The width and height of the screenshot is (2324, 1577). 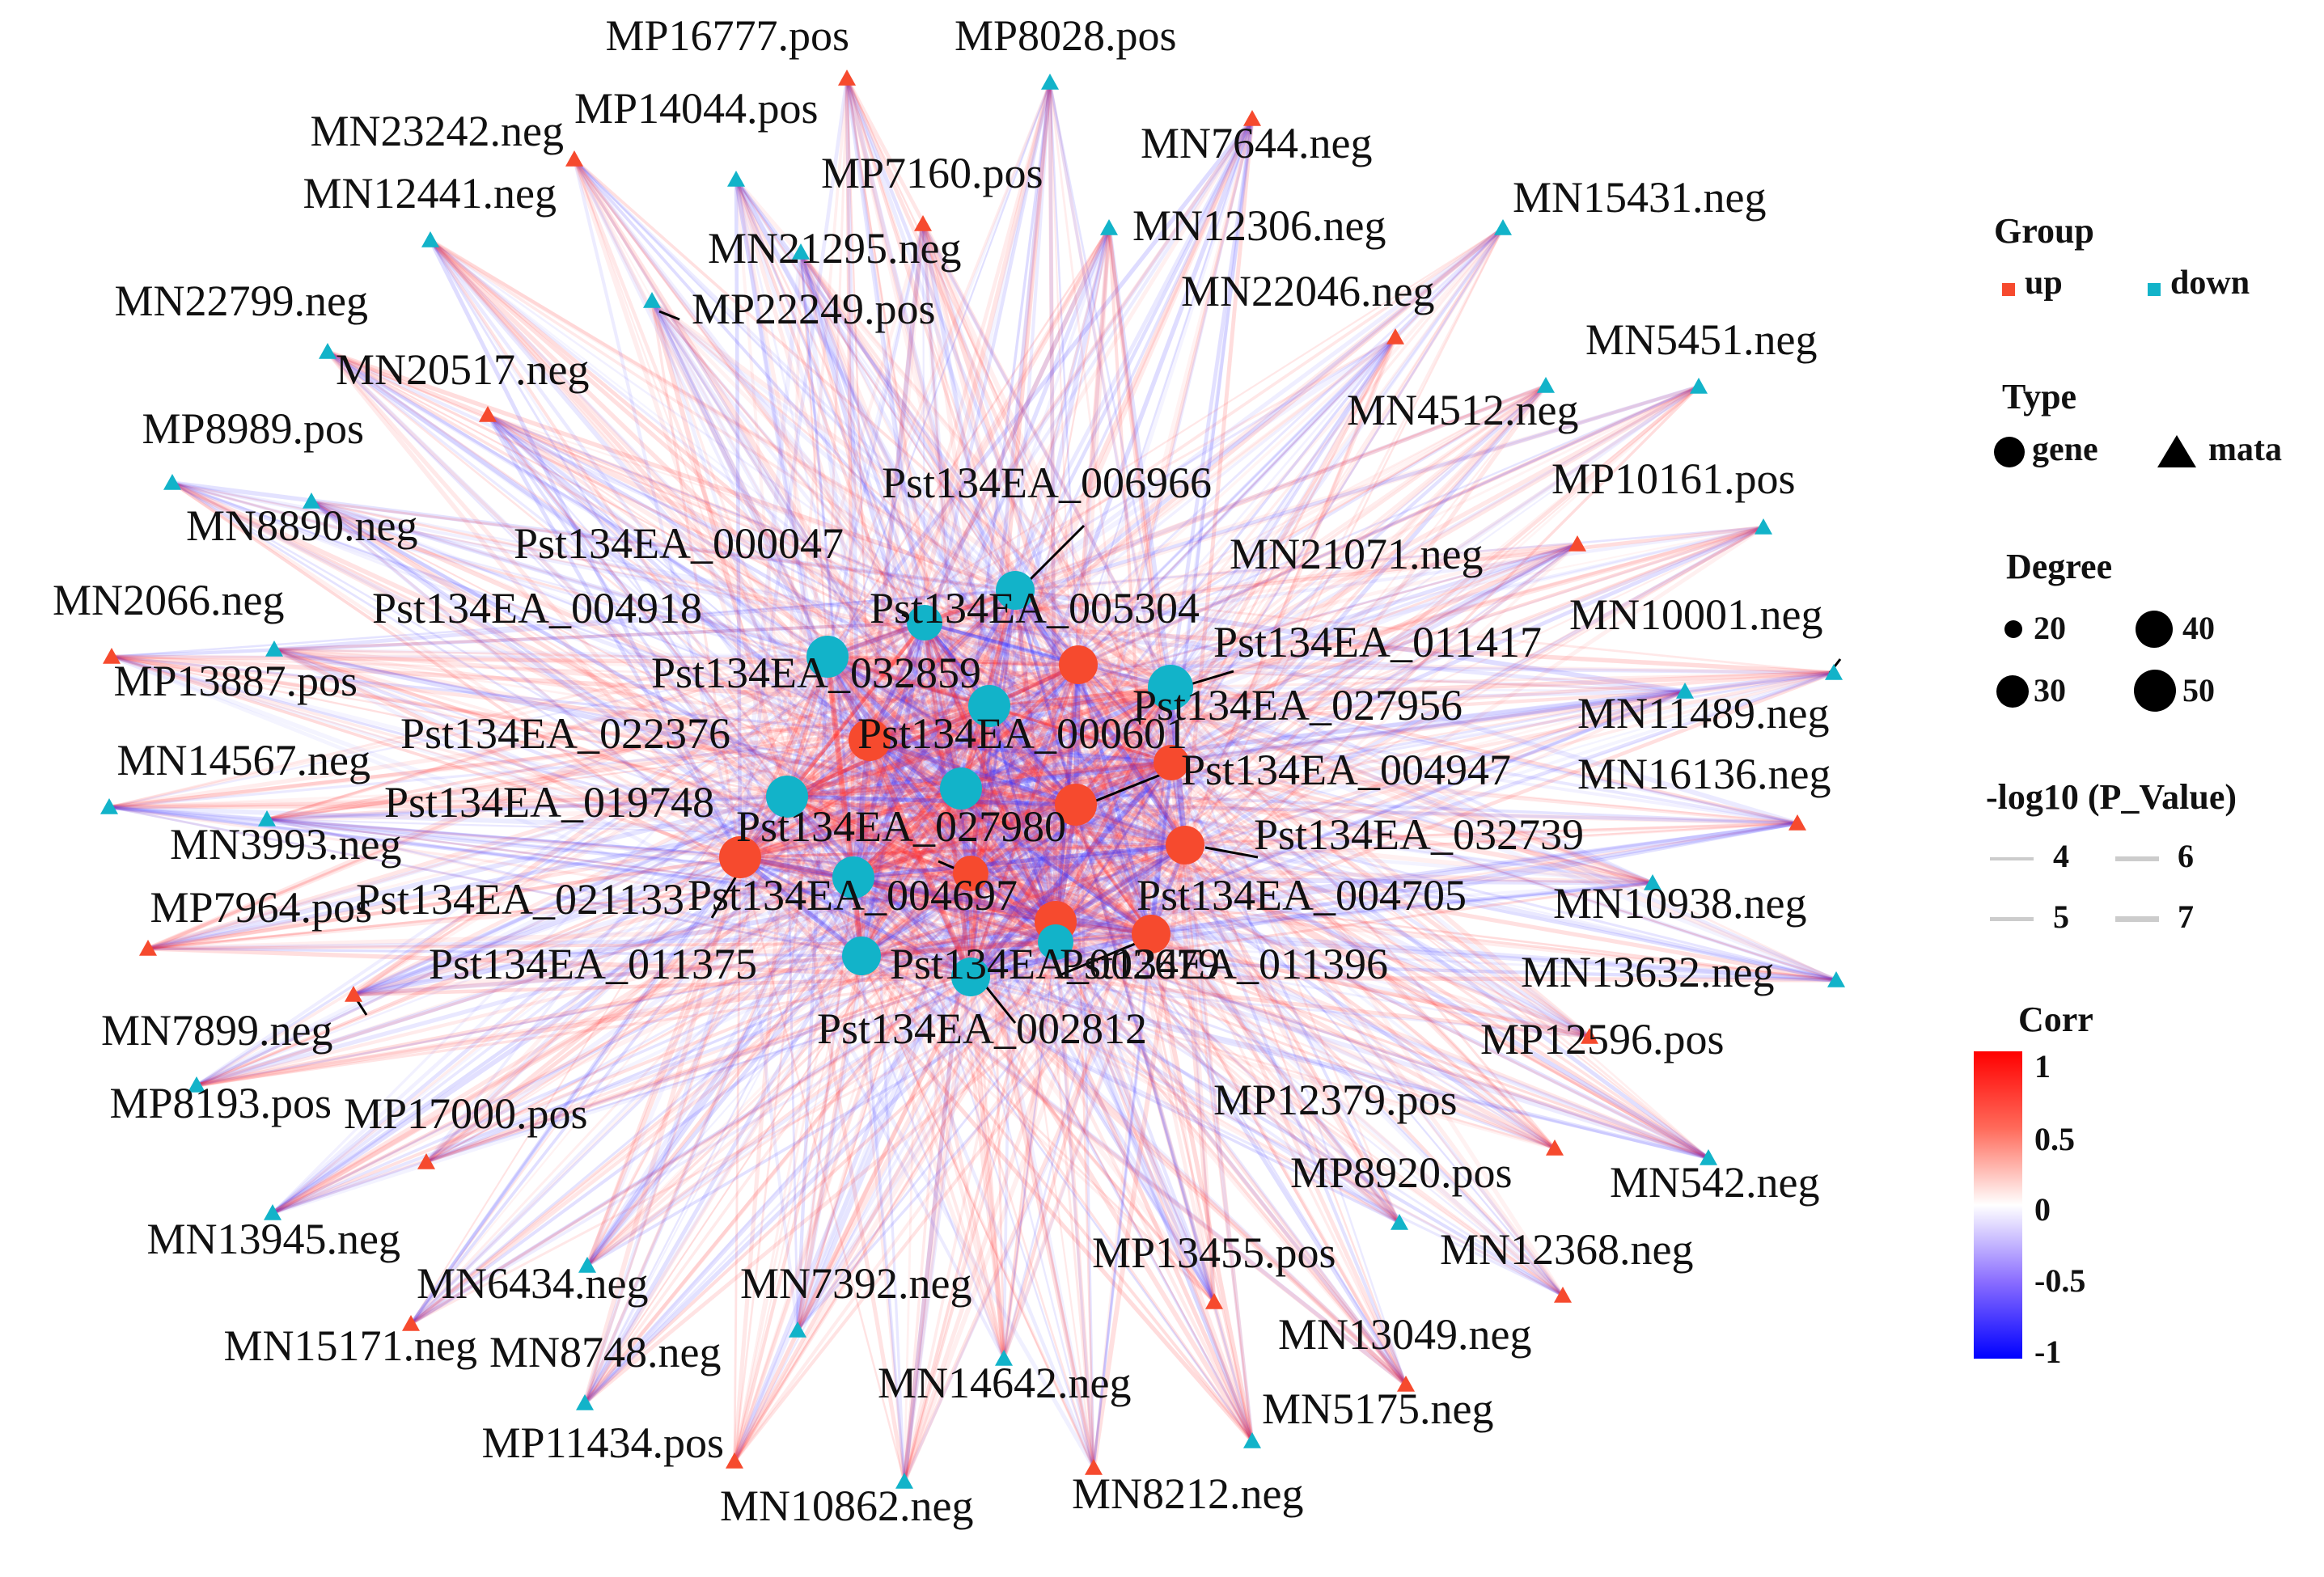 What do you see at coordinates (2137, 858) in the screenshot?
I see `pvalue-6-line` at bounding box center [2137, 858].